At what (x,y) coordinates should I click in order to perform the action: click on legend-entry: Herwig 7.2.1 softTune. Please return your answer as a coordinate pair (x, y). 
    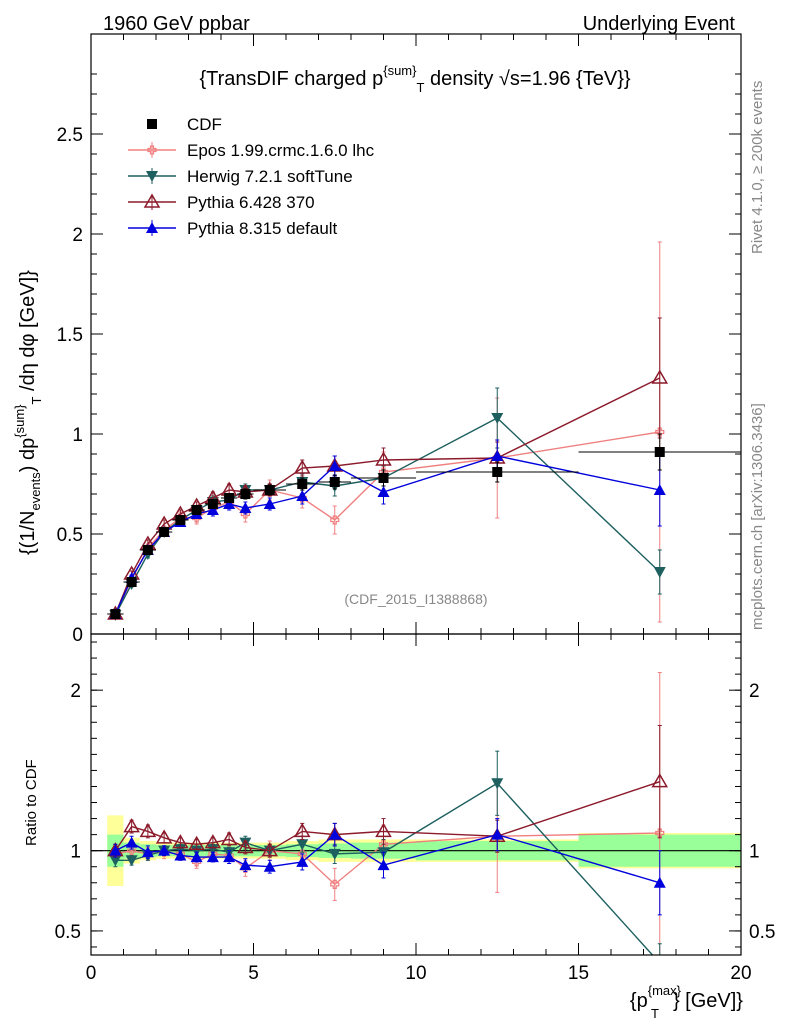
    Looking at the image, I should click on (240, 176).